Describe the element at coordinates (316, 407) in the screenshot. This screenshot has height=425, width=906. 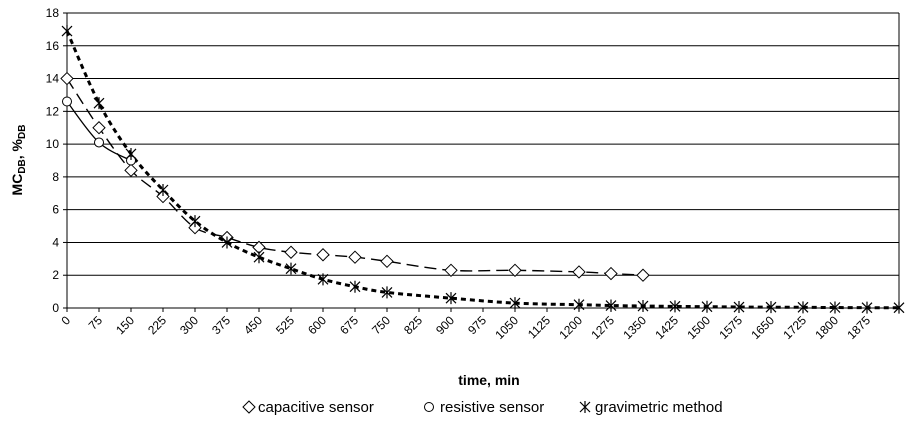
I see `legend-label-capacitive-sensor: capacitive sensor` at that location.